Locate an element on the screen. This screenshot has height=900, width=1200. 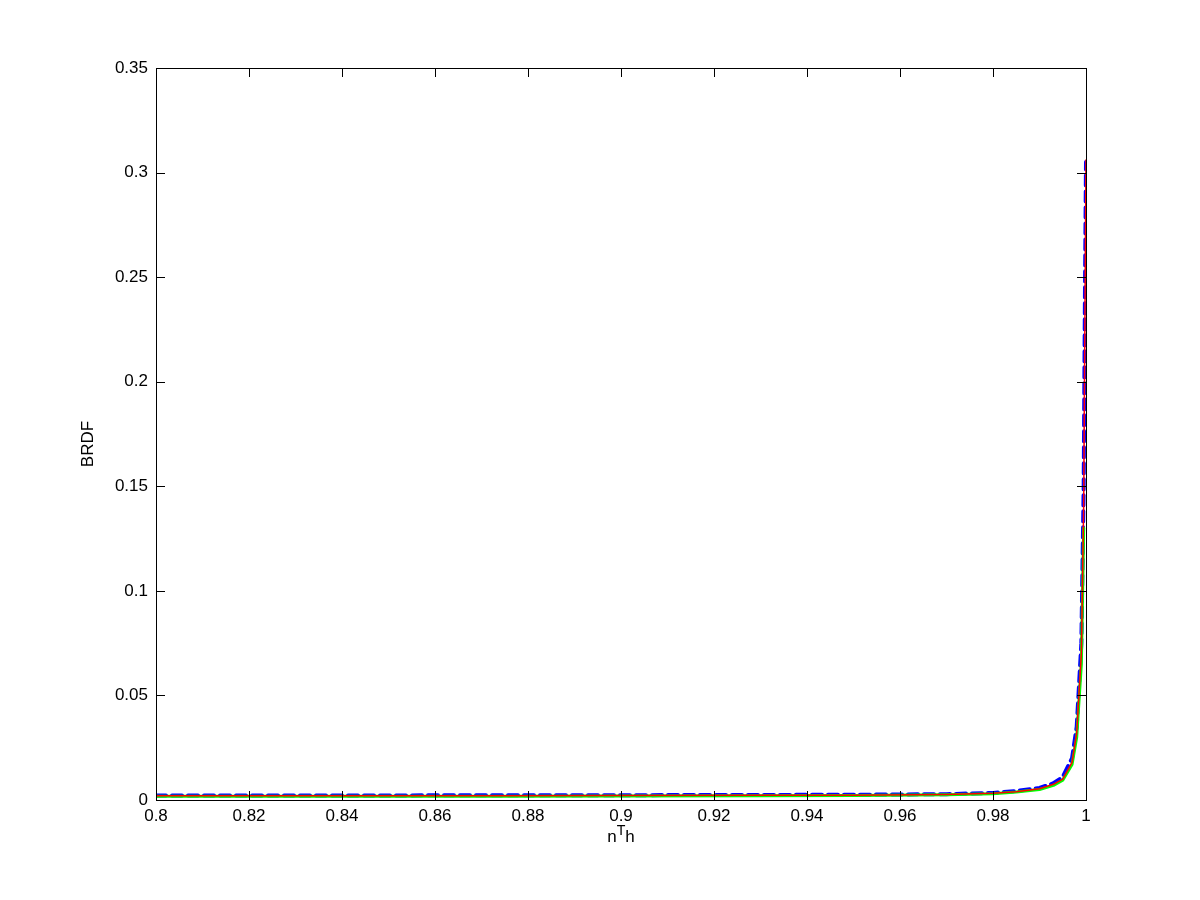
x-tick-label: 0.88 is located at coordinates (528, 815).